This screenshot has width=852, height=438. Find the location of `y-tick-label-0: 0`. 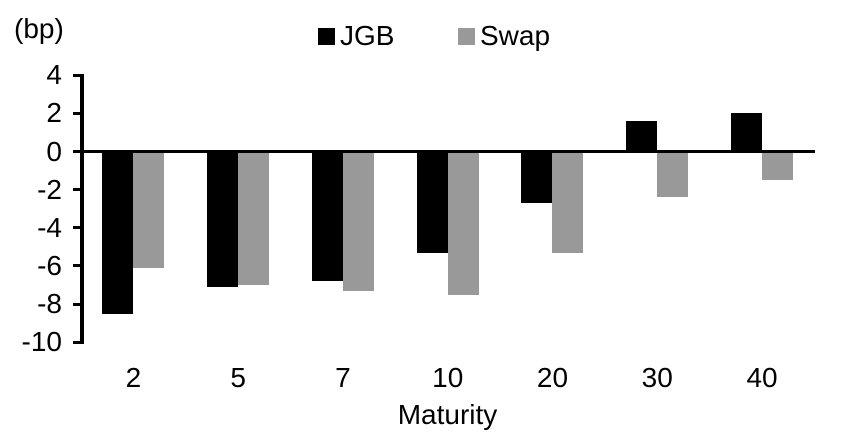

y-tick-label-0: 0 is located at coordinates (54, 151).